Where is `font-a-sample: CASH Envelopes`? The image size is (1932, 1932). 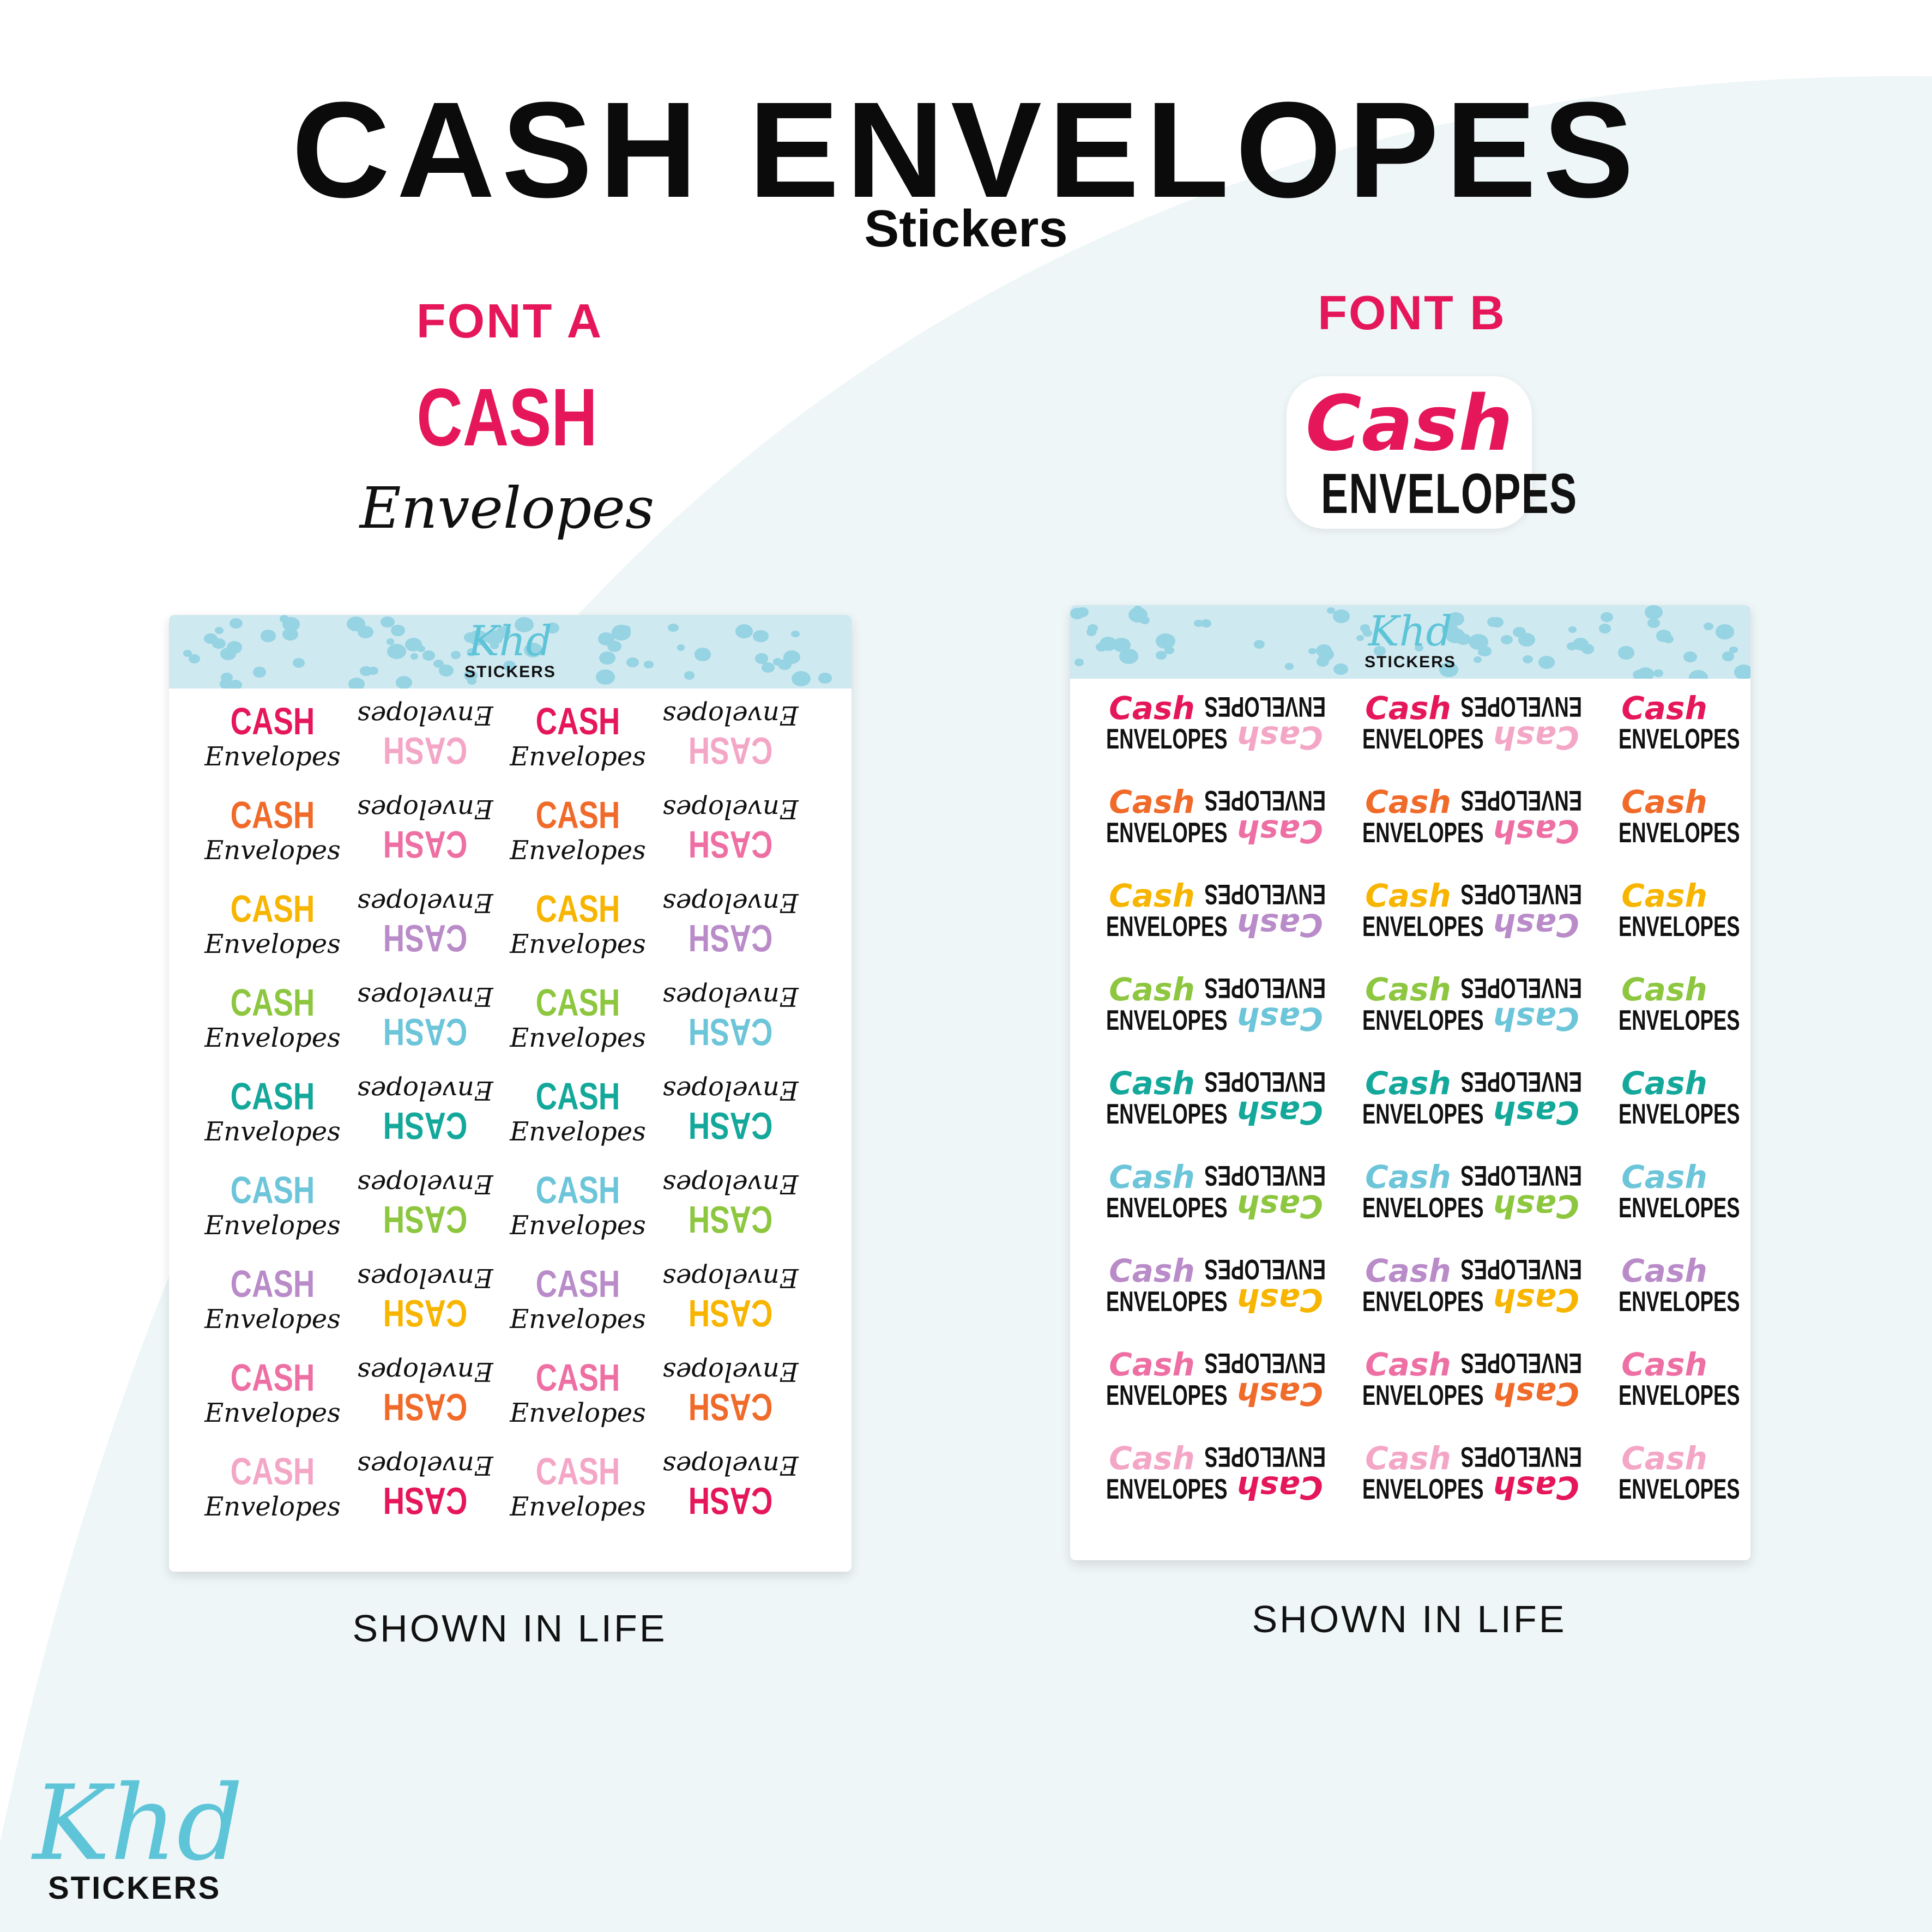 font-a-sample: CASH Envelopes is located at coordinates (507, 456).